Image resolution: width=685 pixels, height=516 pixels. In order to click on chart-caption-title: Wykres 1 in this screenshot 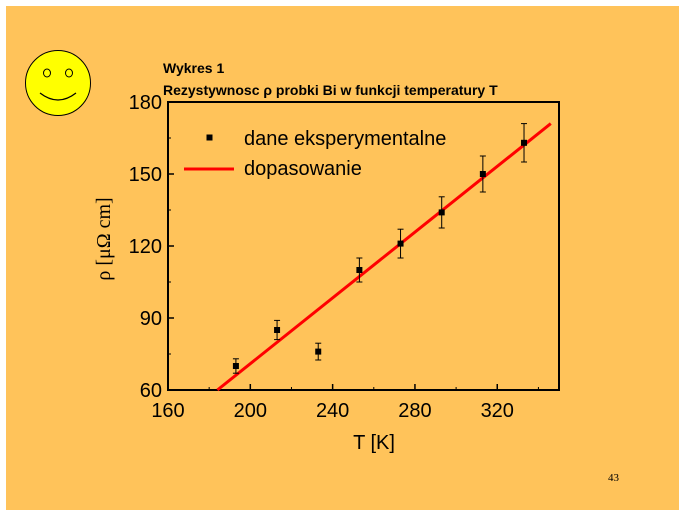, I will do `click(194, 68)`.